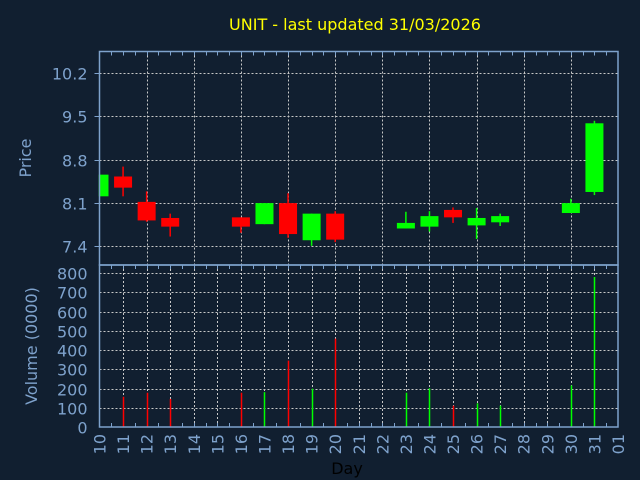 The image size is (640, 480). What do you see at coordinates (72, 409) in the screenshot?
I see `volume-tick-label: 100` at bounding box center [72, 409].